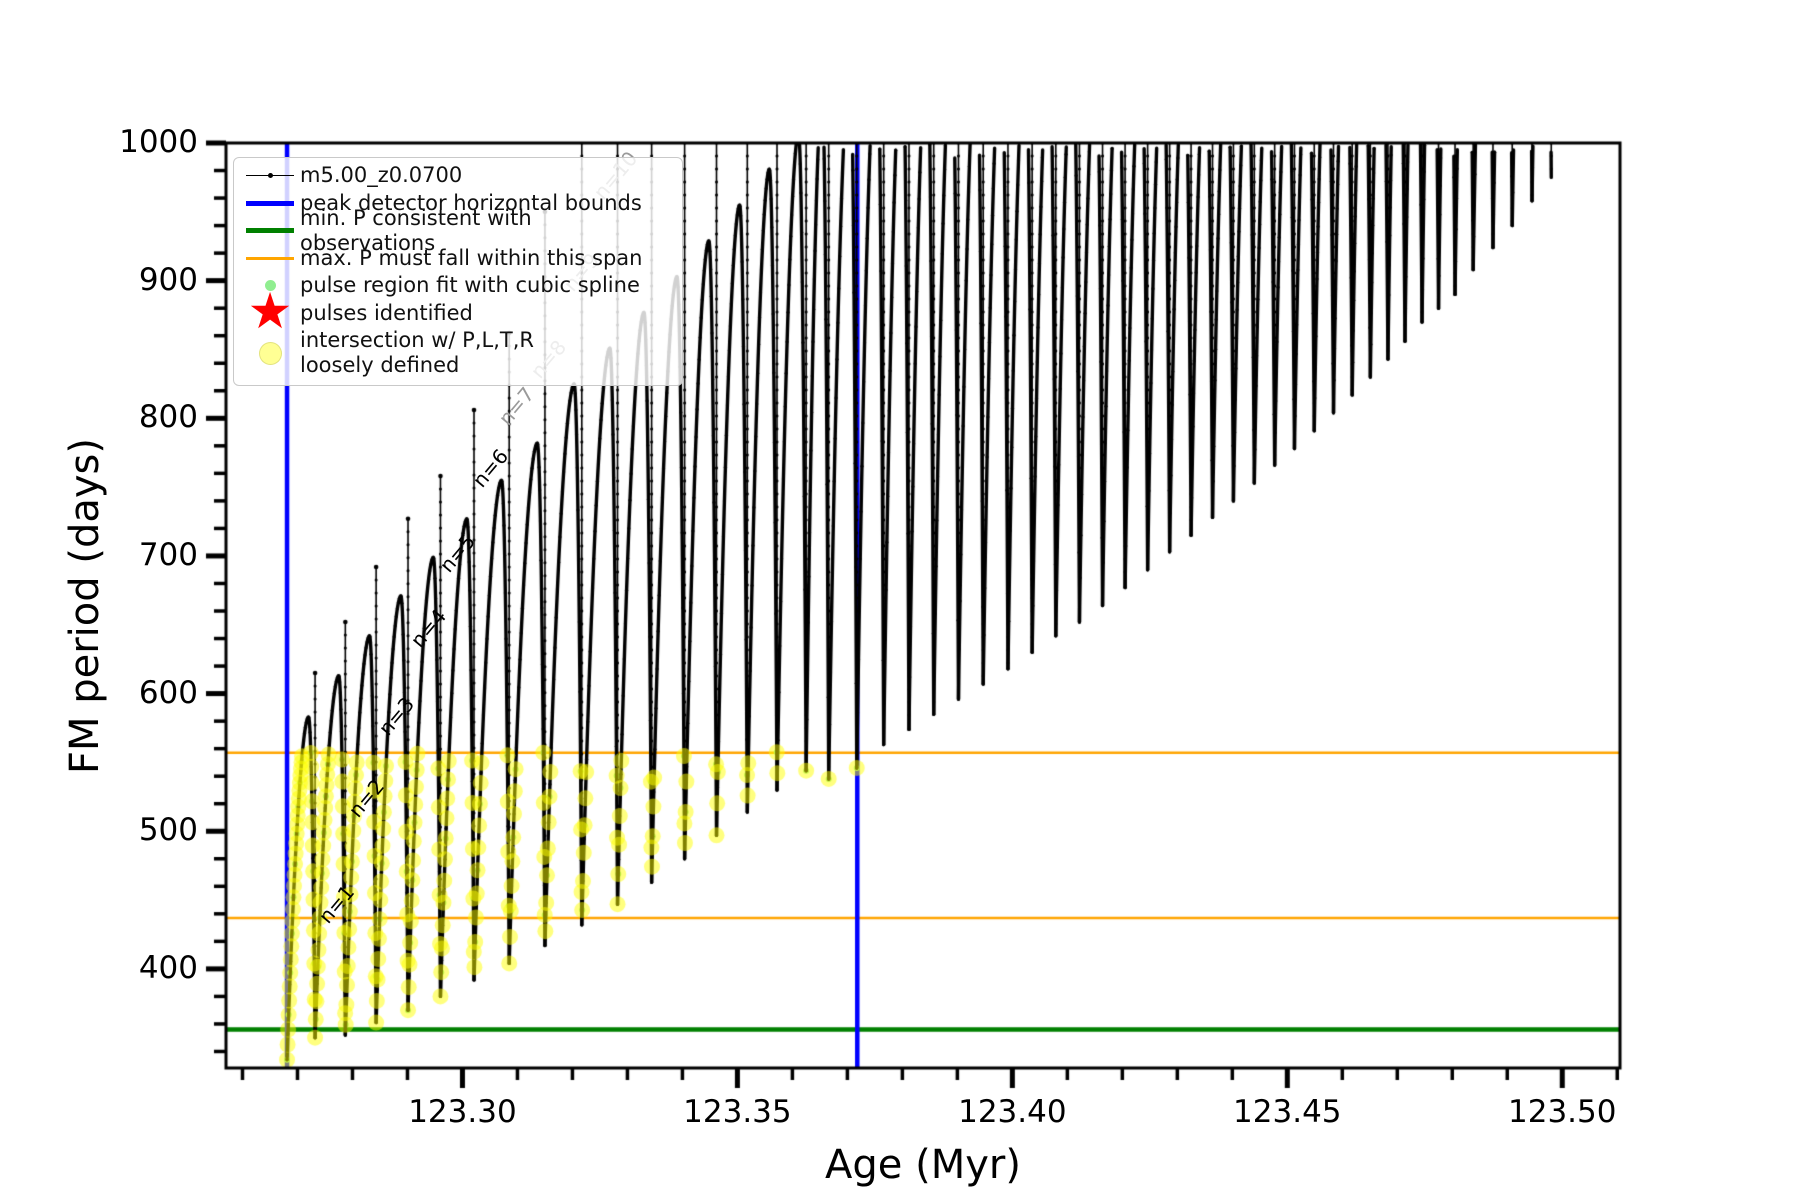  What do you see at coordinates (462, 1112) in the screenshot?
I see `x-tick-label-123.30: 123.30` at bounding box center [462, 1112].